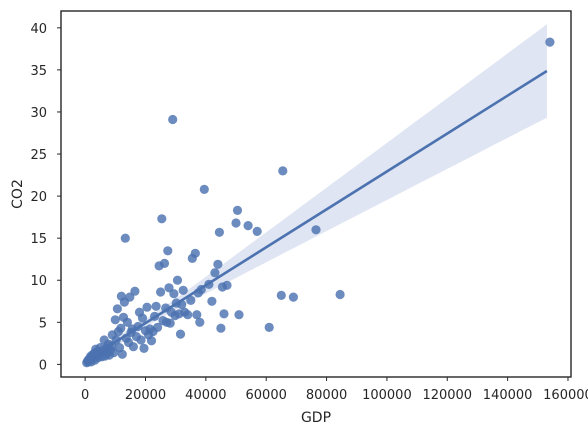  I want to click on y-axis-label: CO2, so click(18, 194).